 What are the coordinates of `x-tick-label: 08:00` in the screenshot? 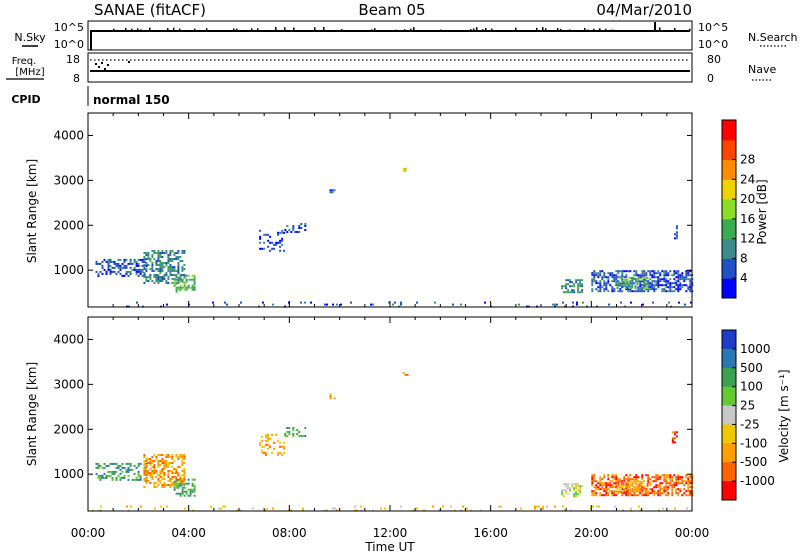 It's located at (289, 533).